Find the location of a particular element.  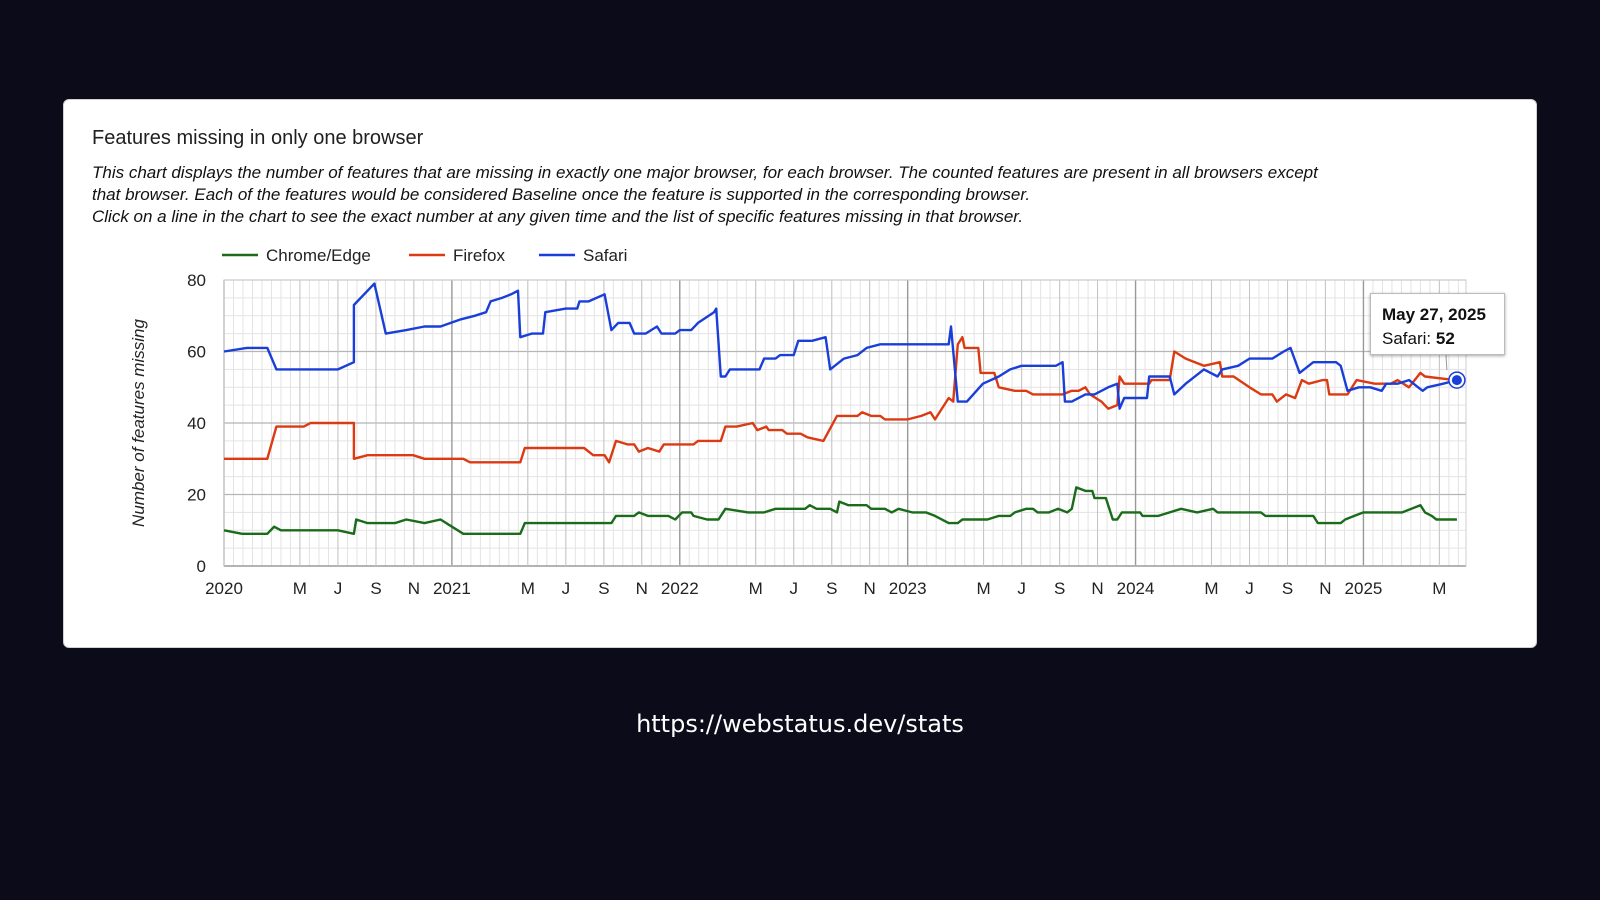

legend-item: Firefox is located at coordinates (457, 255).